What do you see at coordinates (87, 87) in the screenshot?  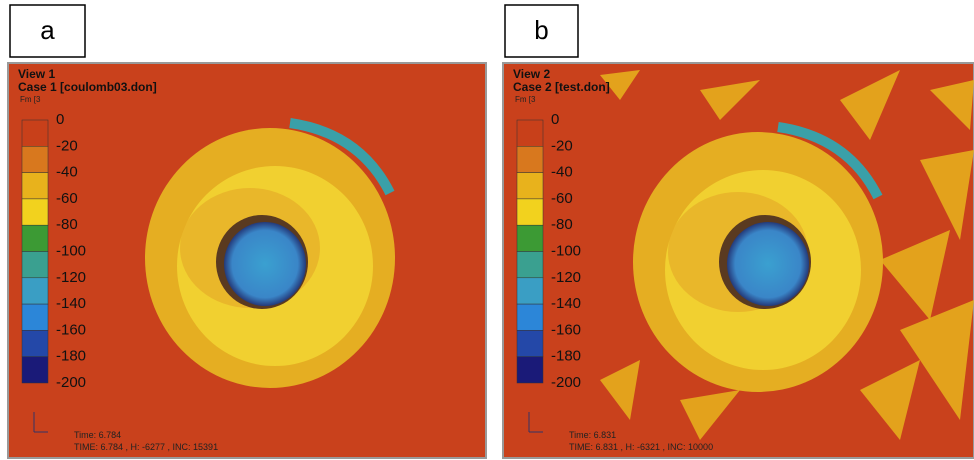 I see `case-title: Case 1 [coulomb03.don]` at bounding box center [87, 87].